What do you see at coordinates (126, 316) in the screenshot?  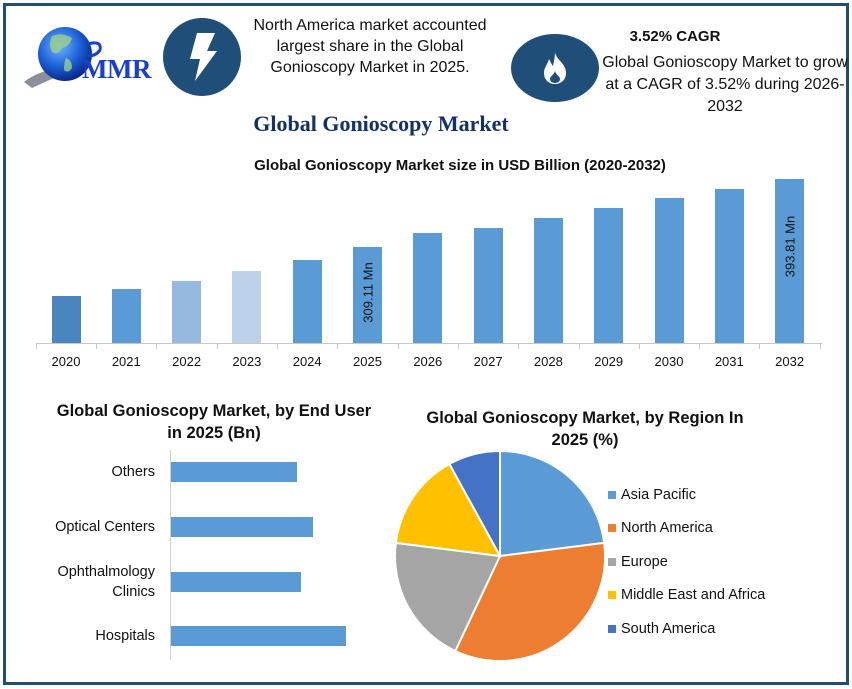 I see `bar-2021` at bounding box center [126, 316].